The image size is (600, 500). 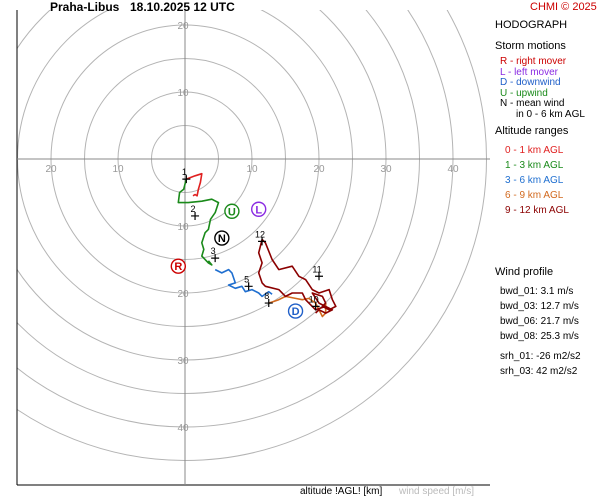 What do you see at coordinates (184, 172) in the screenshot?
I see `height-label-1: 1` at bounding box center [184, 172].